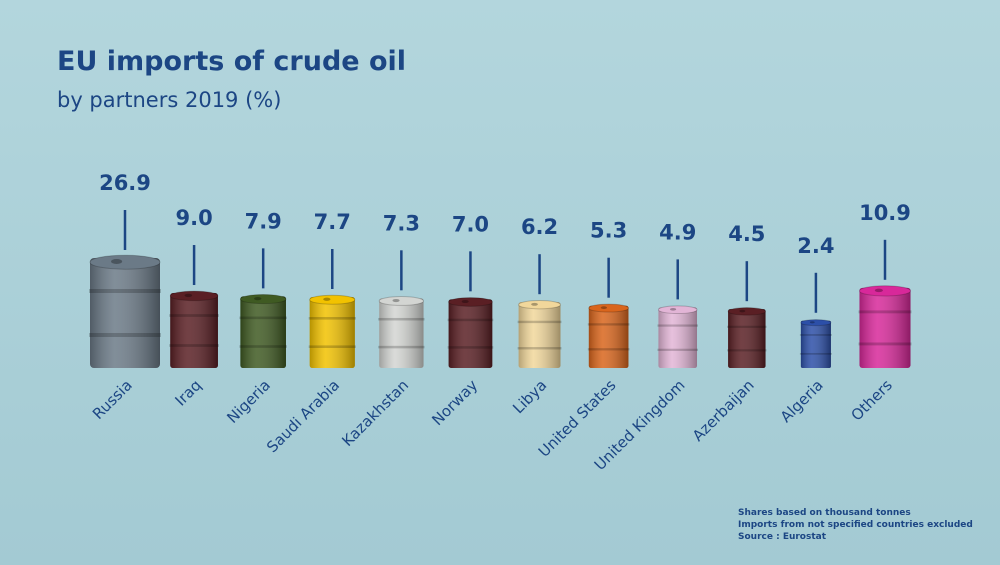  What do you see at coordinates (746, 234) in the screenshot?
I see `value-label: 4.5` at bounding box center [746, 234].